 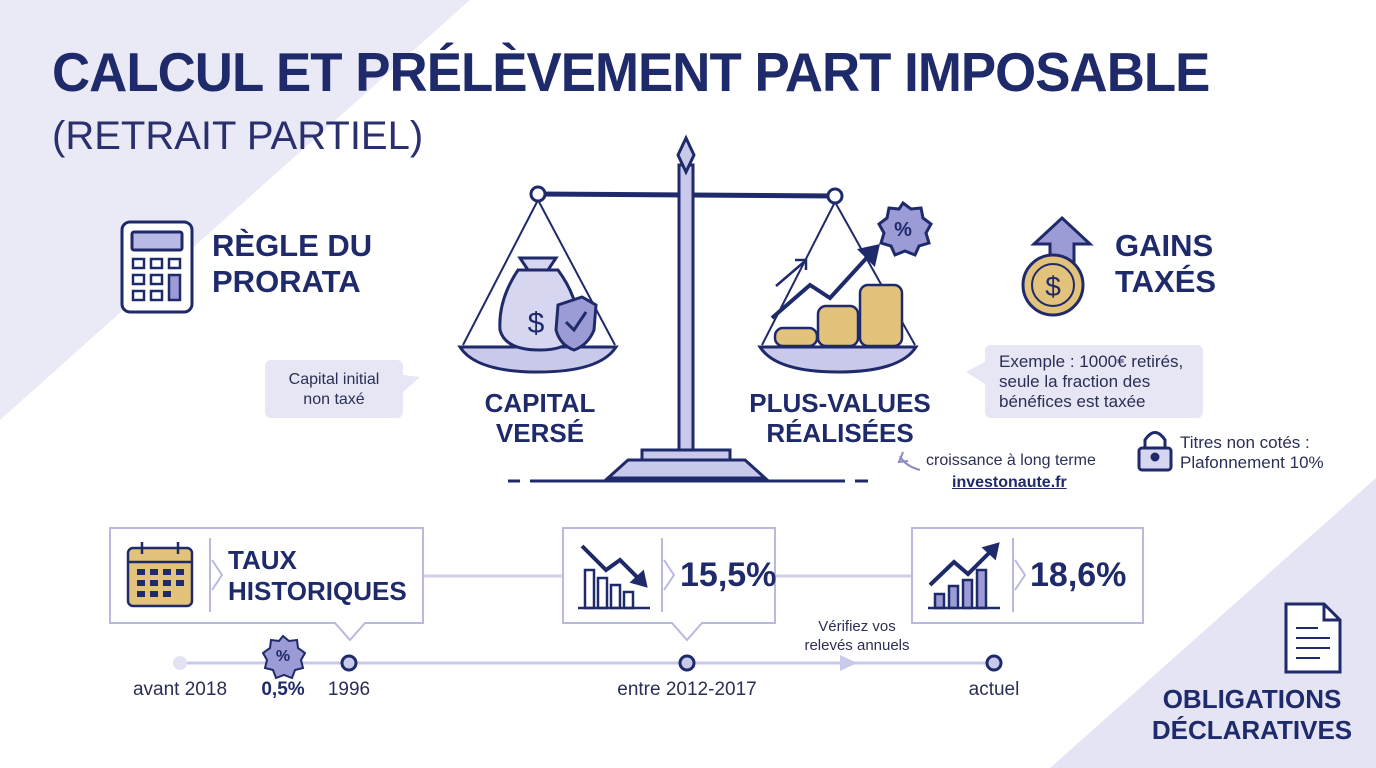 What do you see at coordinates (540, 433) in the screenshot?
I see `label-line: VERSÉ` at bounding box center [540, 433].